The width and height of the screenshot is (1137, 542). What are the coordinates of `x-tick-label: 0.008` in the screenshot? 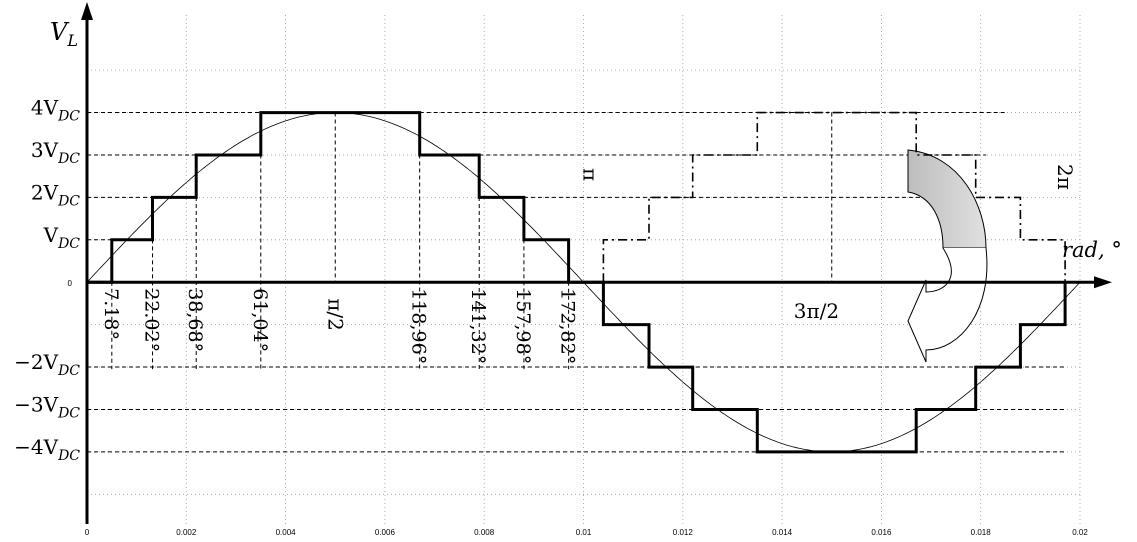 It's located at (484, 532).